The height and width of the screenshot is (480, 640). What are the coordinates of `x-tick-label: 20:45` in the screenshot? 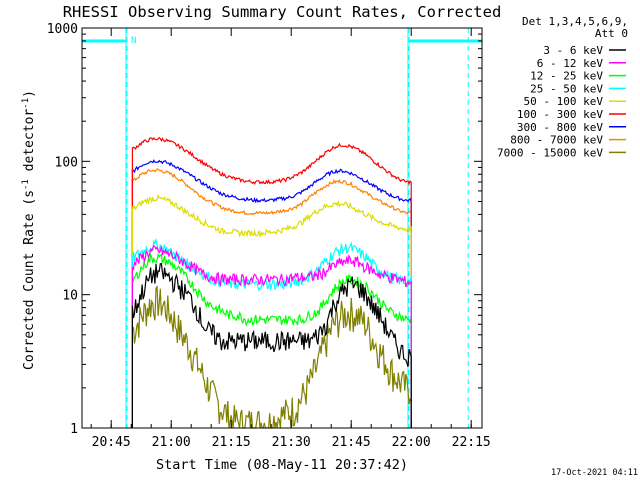 It's located at (111, 442).